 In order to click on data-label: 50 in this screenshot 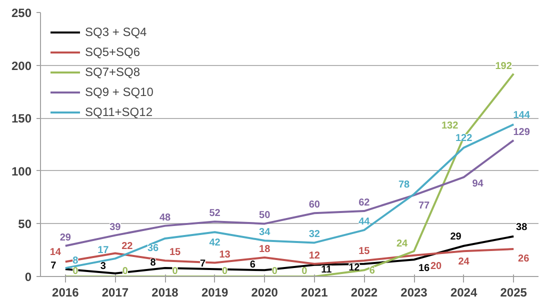, I will do `click(265, 216)`.